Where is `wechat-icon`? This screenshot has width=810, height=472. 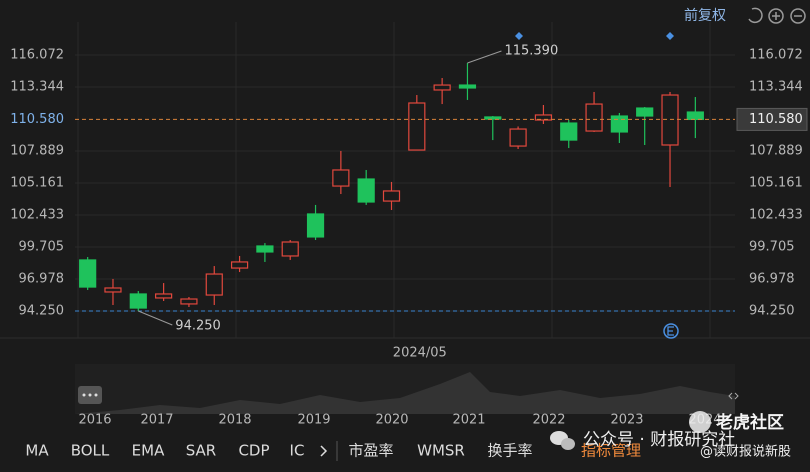 wechat-icon is located at coordinates (562, 440).